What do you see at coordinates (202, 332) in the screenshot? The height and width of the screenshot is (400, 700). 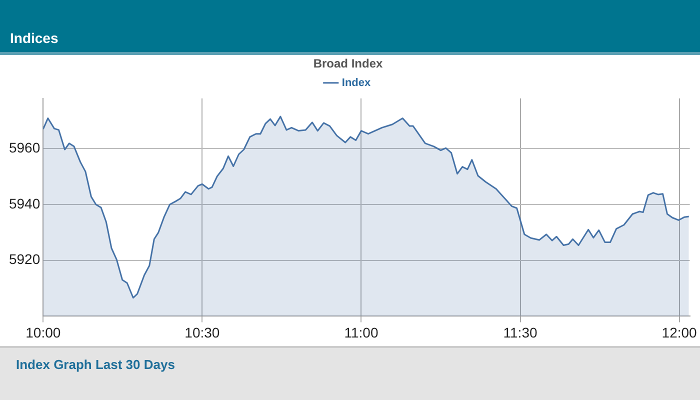 I see `x-tick-label: 10:30` at bounding box center [202, 332].